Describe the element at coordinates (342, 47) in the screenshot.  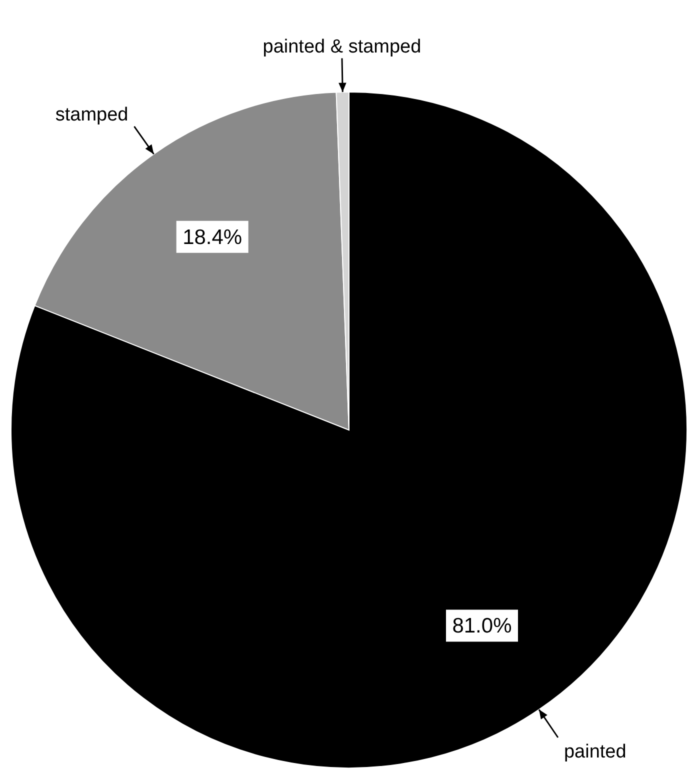
I see `slice-label: painted & stamped` at that location.